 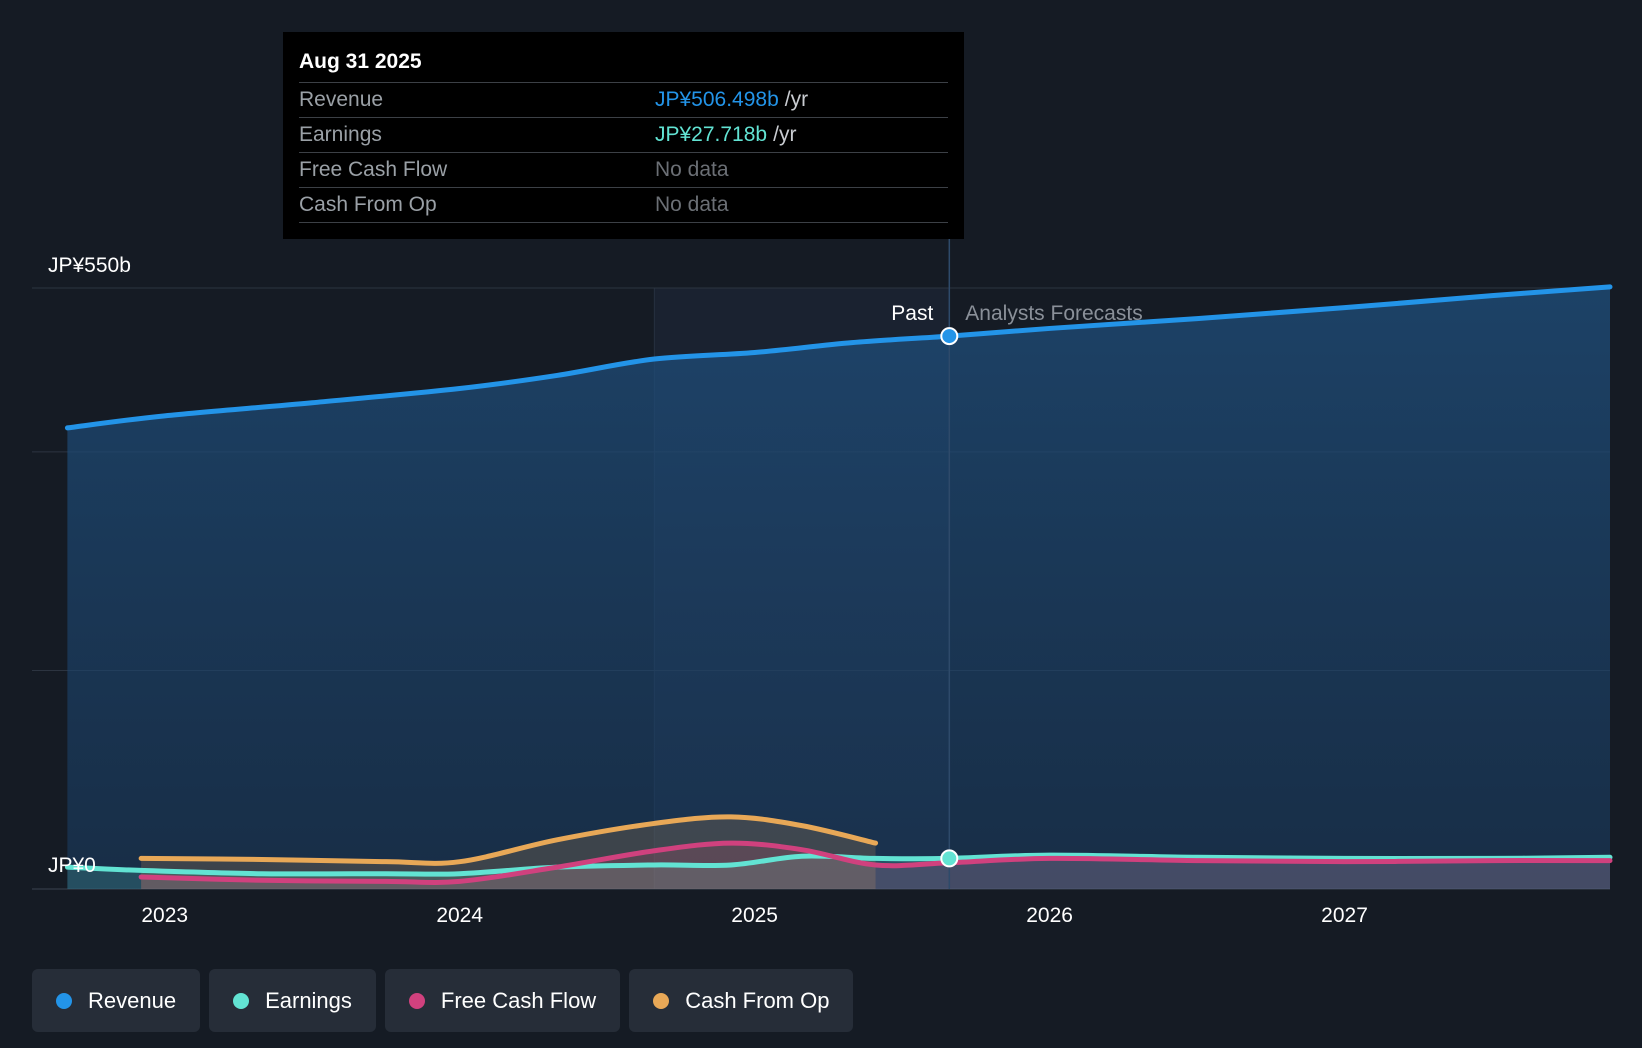 I want to click on tooltip-row: Free Cash Flow No data, so click(x=623, y=170).